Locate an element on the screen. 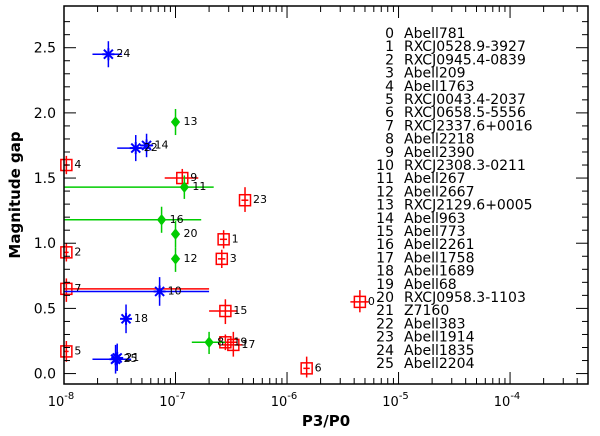  legend-name: RXCJ0958.3-1103 is located at coordinates (465, 298).